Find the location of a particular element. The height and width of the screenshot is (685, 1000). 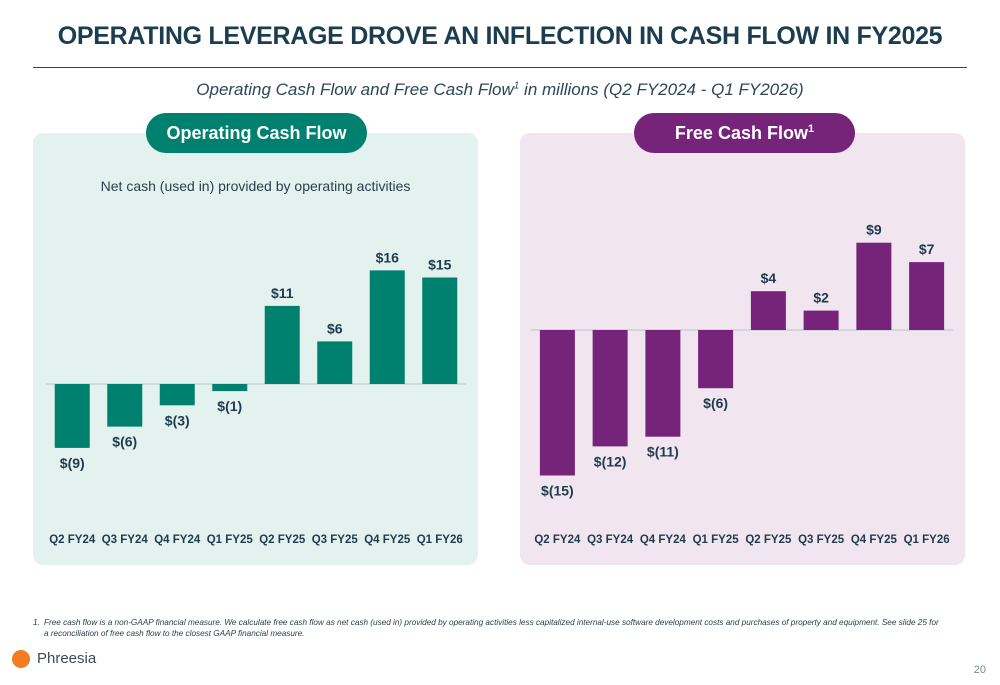

title-divider is located at coordinates (500, 67).